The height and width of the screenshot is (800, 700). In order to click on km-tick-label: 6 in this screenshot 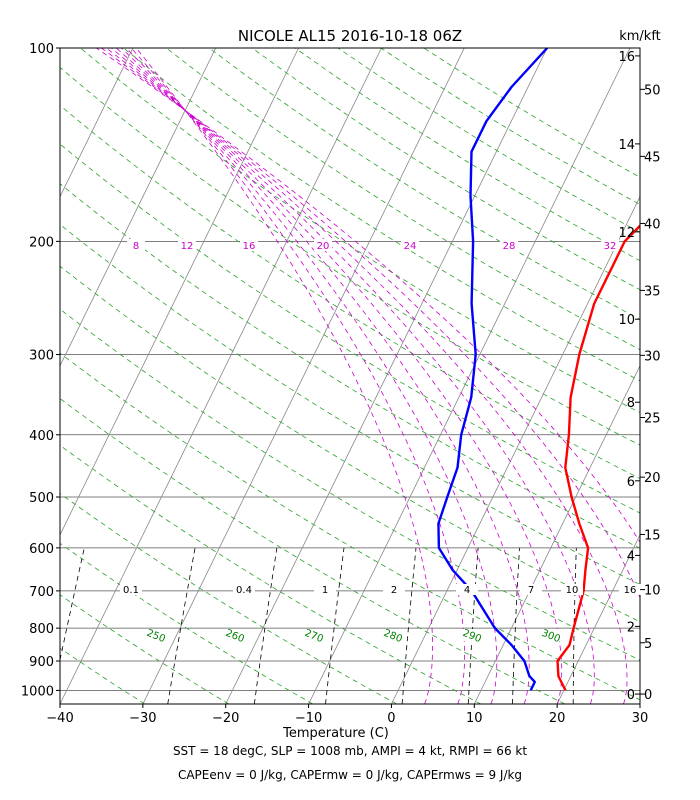, I will do `click(631, 482)`.